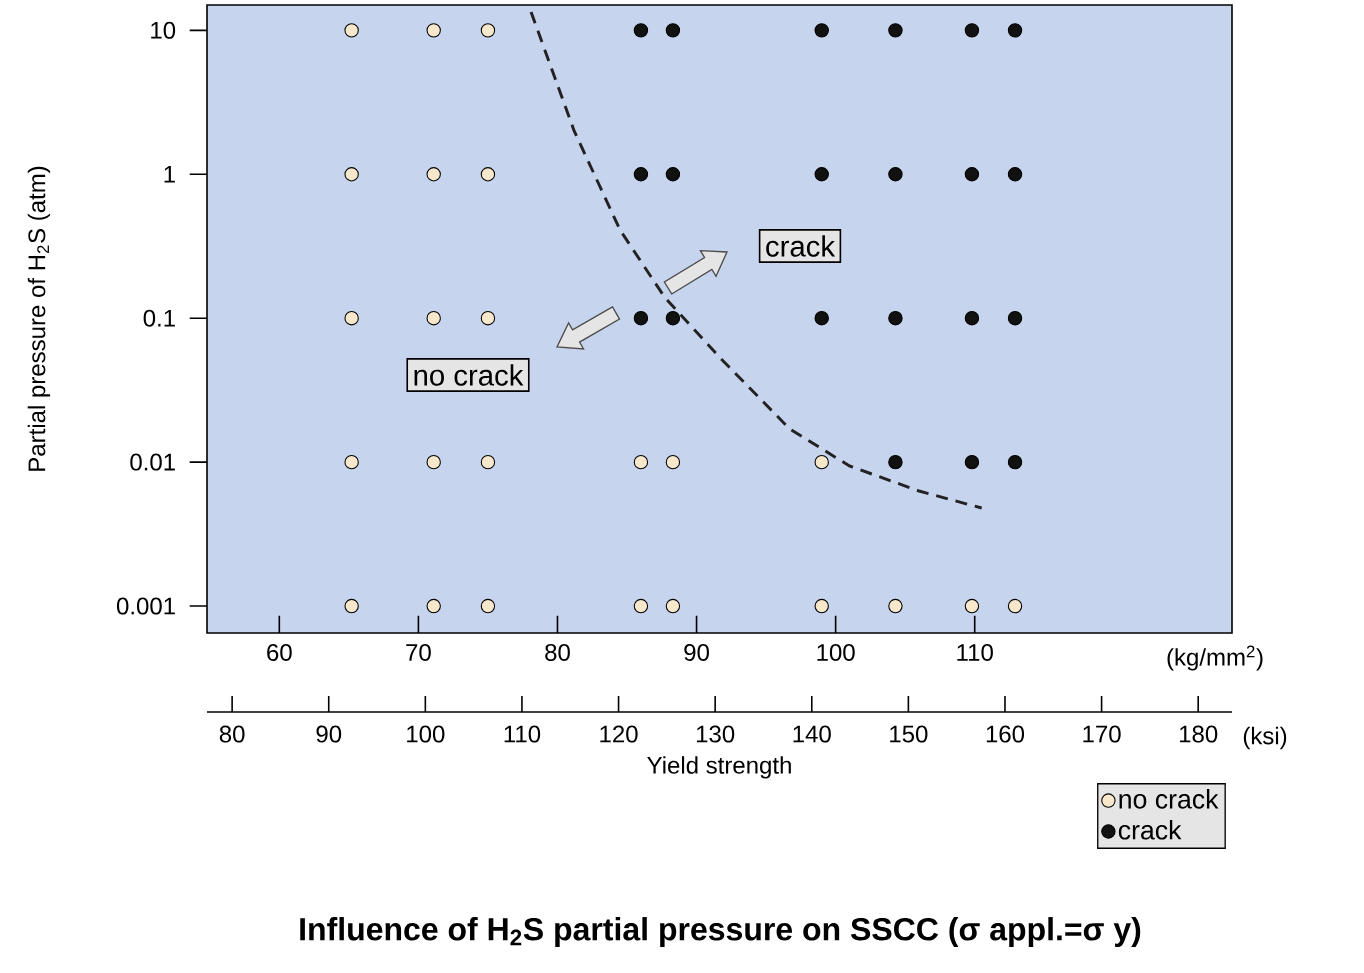 This screenshot has height=973, width=1364. I want to click on text: (ksi), so click(1265, 738).